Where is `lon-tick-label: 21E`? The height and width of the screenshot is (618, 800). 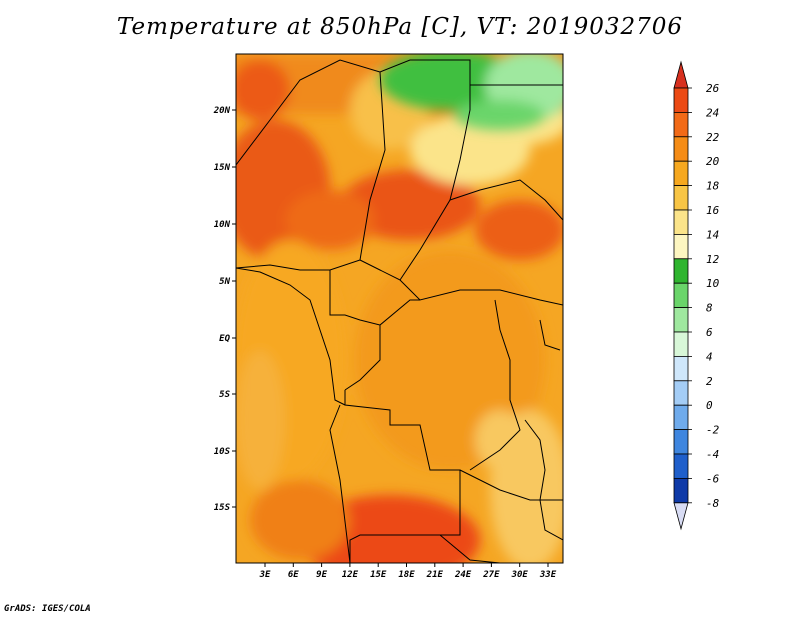
lon-tick-label: 21E is located at coordinates (435, 575).